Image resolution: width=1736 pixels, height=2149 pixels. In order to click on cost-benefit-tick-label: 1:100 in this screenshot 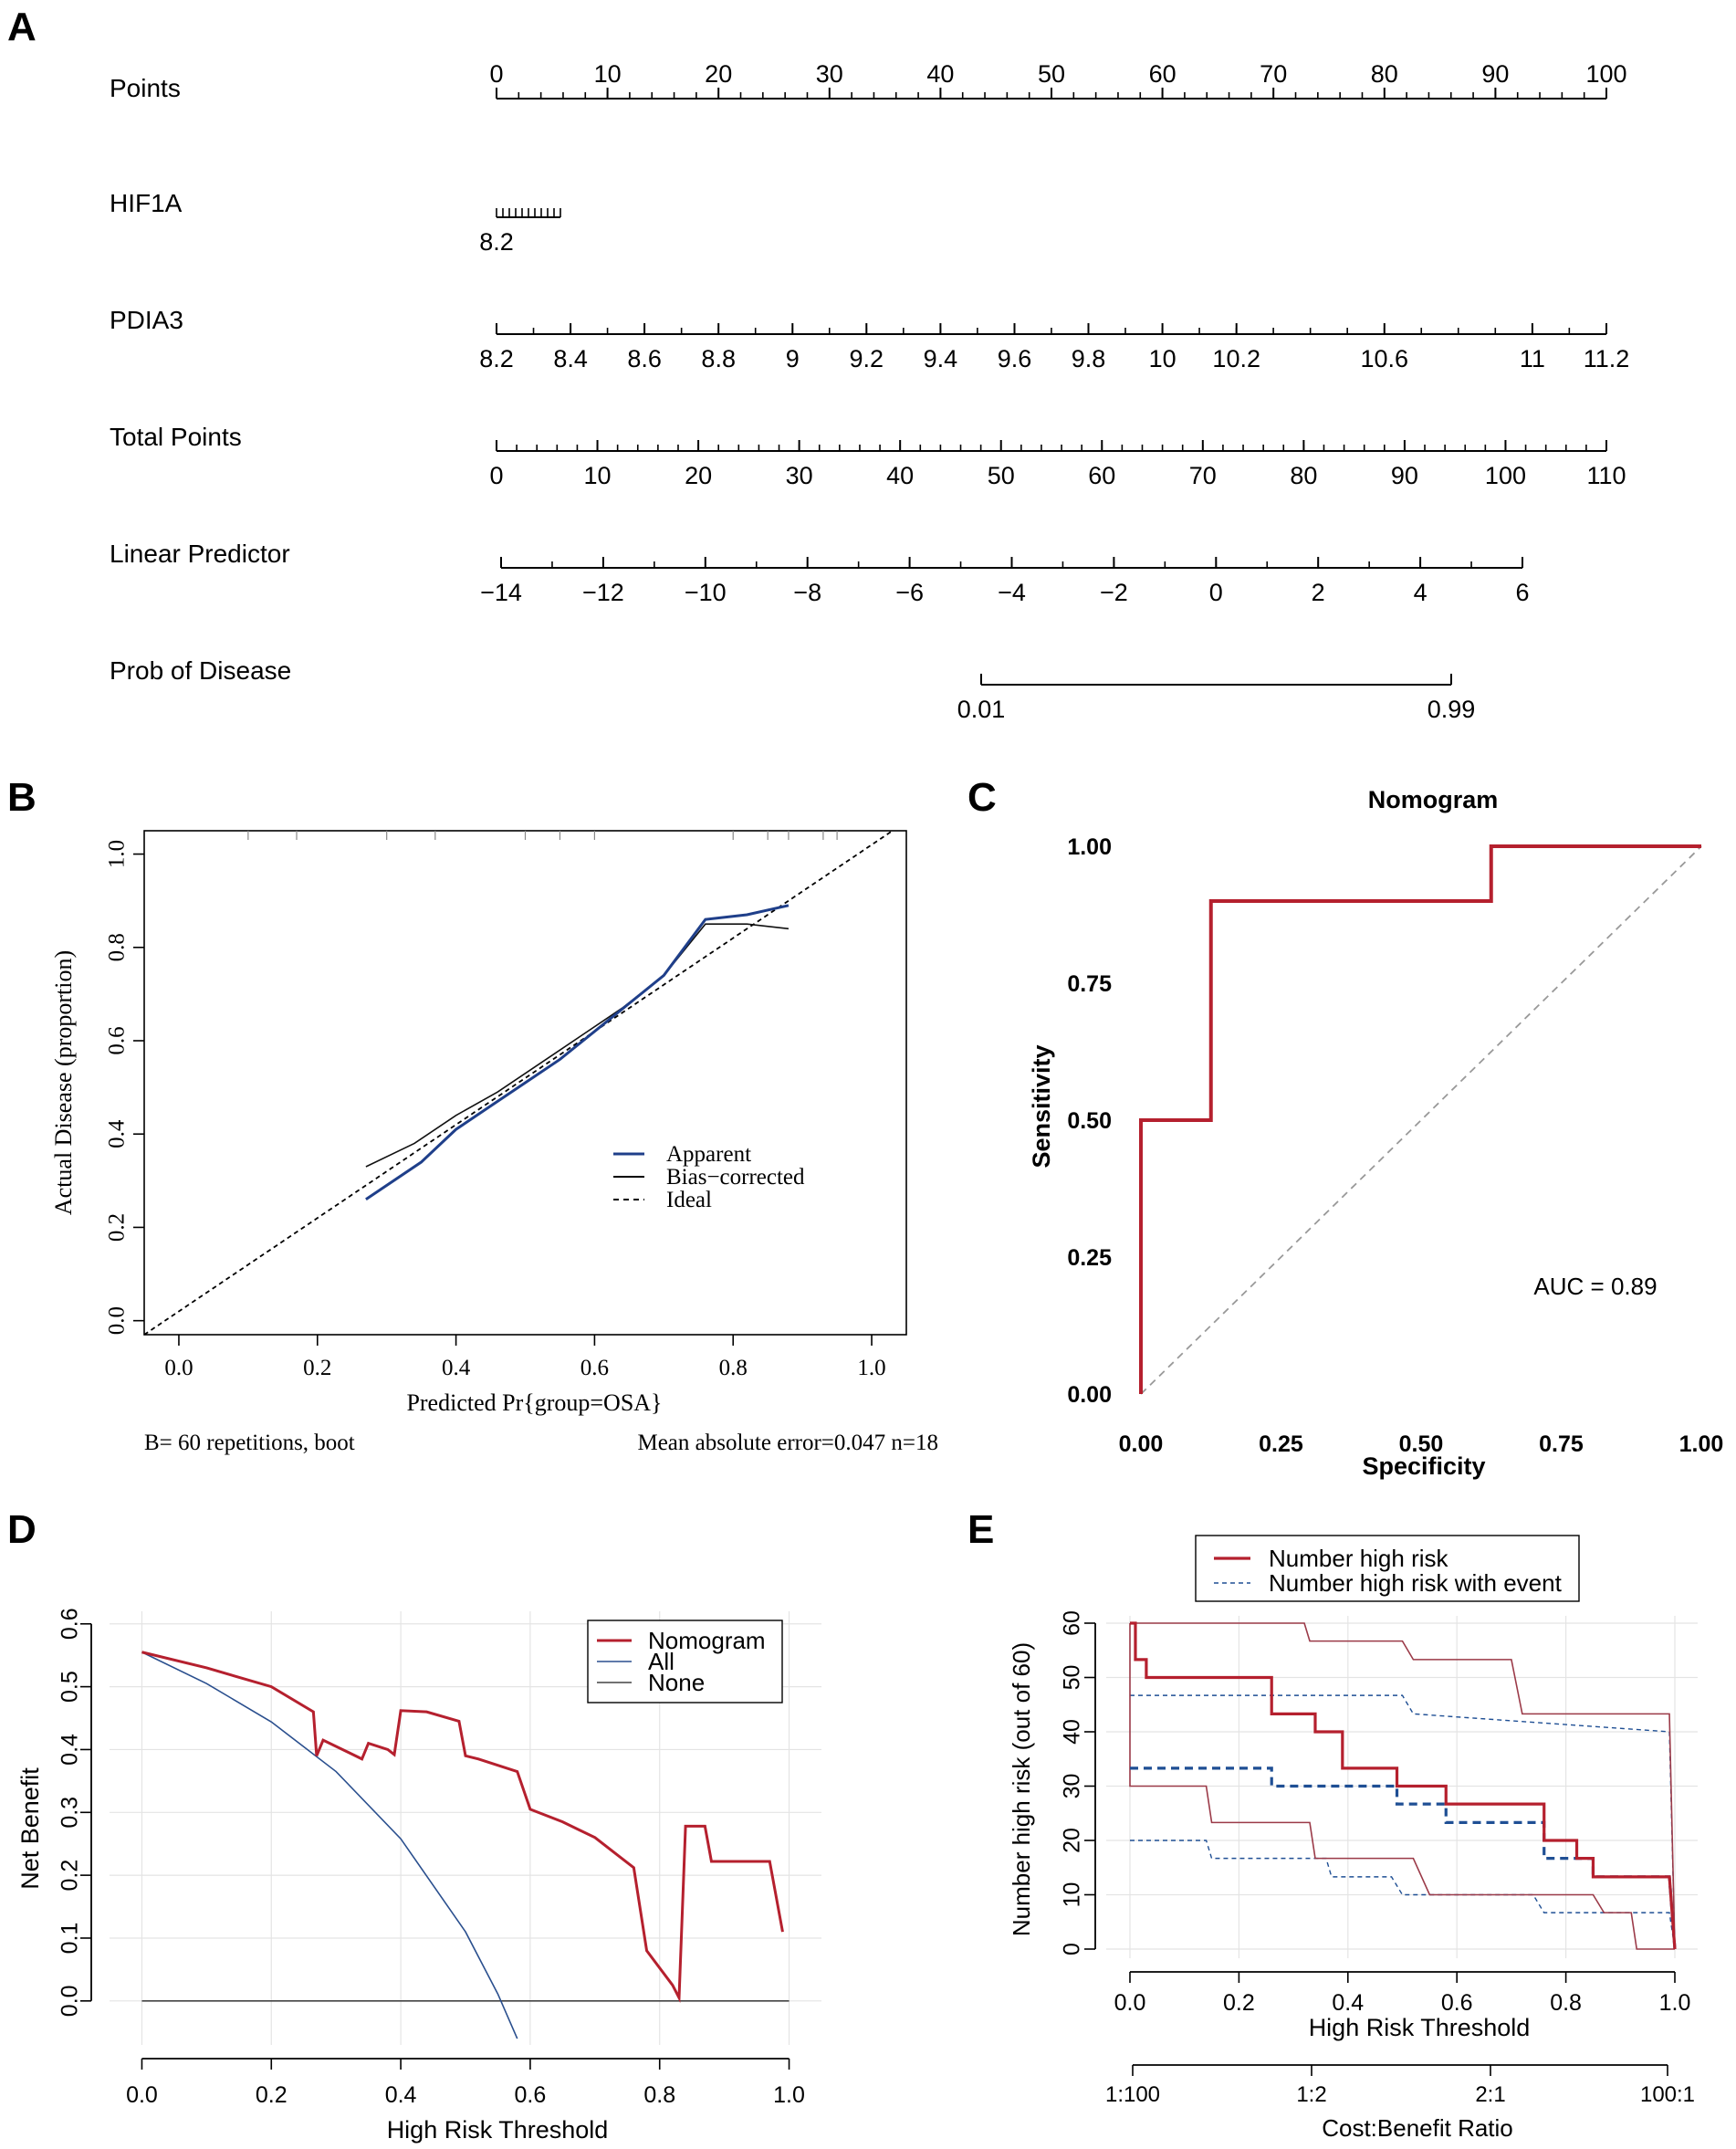, I will do `click(1132, 2095)`.